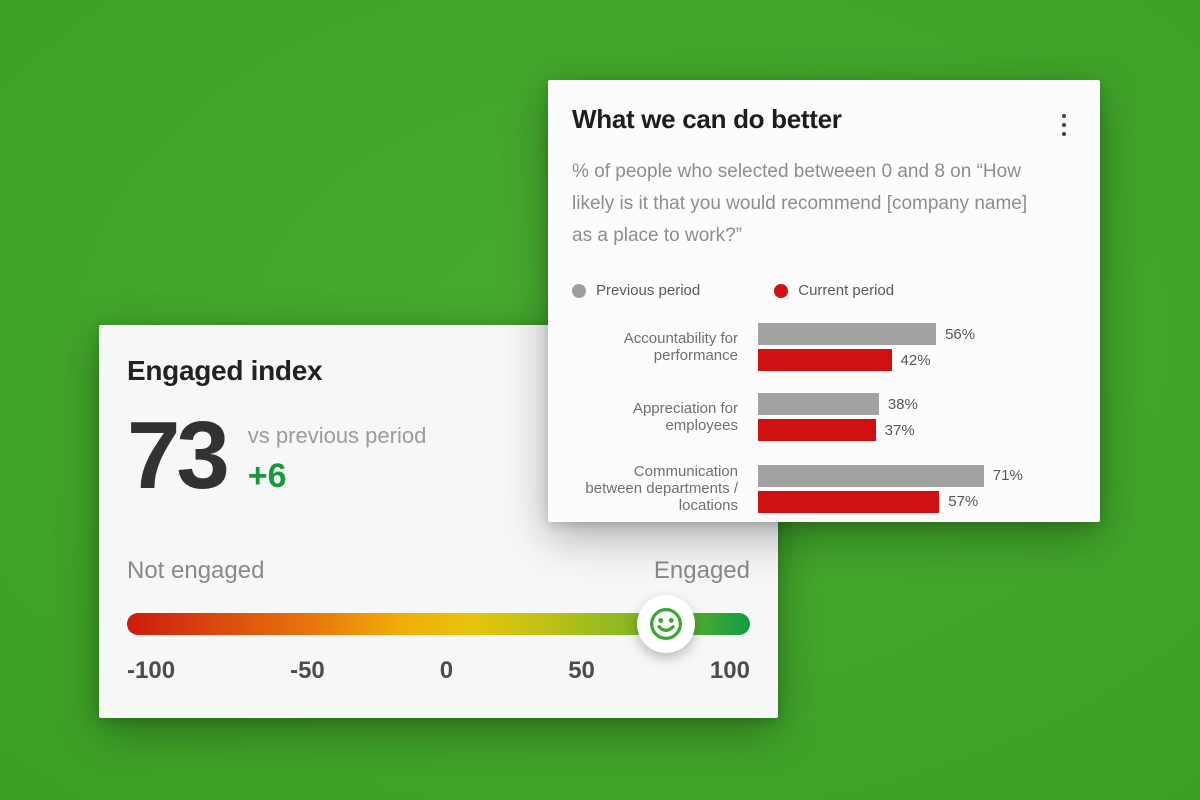 Image resolution: width=1200 pixels, height=800 pixels. I want to click on bar-value-label: 37%, so click(899, 430).